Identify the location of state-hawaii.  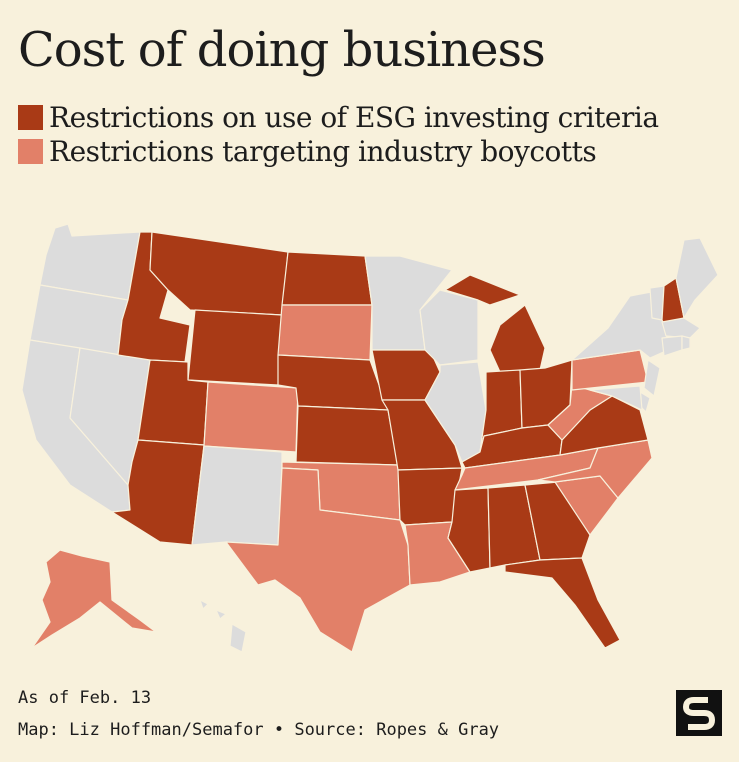
(223, 626).